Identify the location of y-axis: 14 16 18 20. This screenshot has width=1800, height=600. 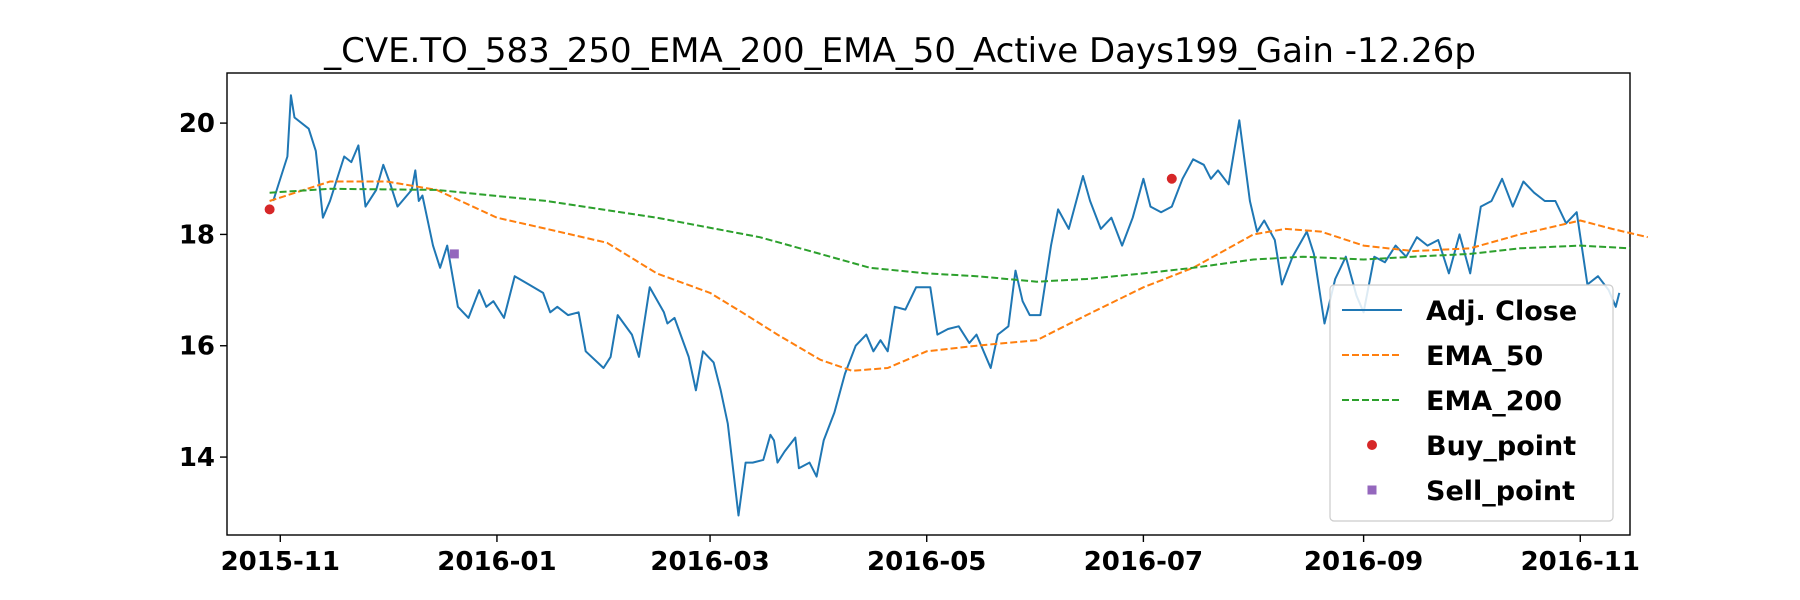
(203, 291).